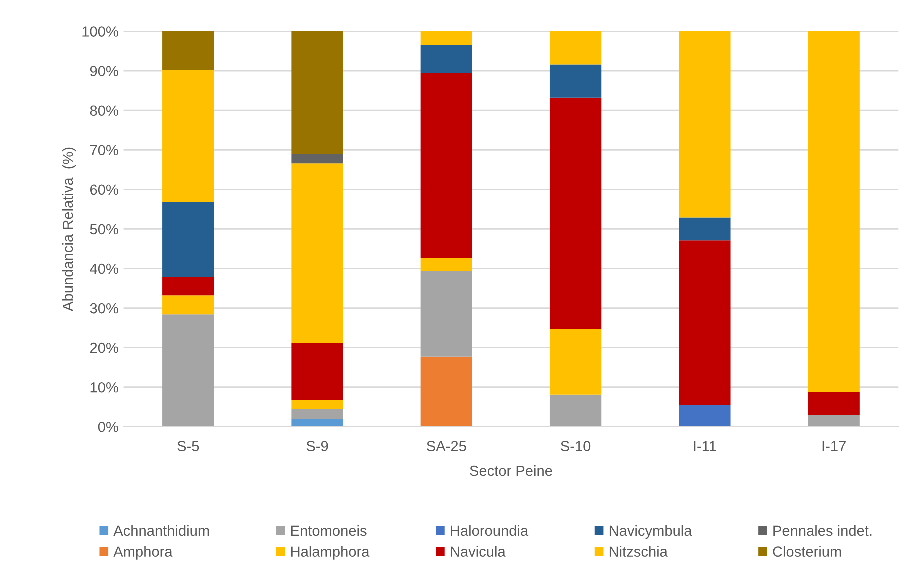  Describe the element at coordinates (823, 530) in the screenshot. I see `legend-label: Pennales indet.` at that location.